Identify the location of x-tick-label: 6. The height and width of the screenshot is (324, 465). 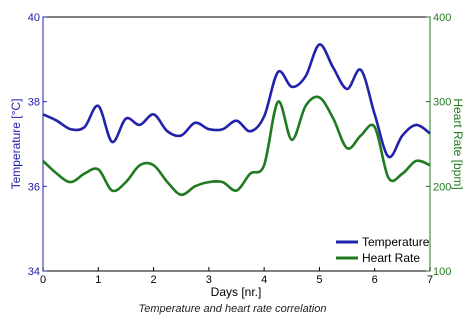
(375, 280).